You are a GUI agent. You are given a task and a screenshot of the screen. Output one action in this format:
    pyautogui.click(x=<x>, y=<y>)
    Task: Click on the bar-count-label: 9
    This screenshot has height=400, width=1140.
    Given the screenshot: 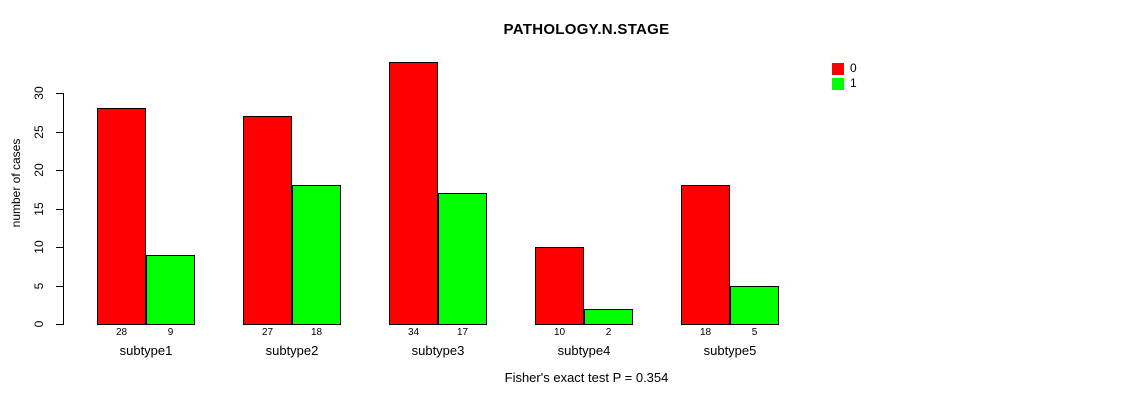 What is the action you would take?
    pyautogui.click(x=170, y=332)
    